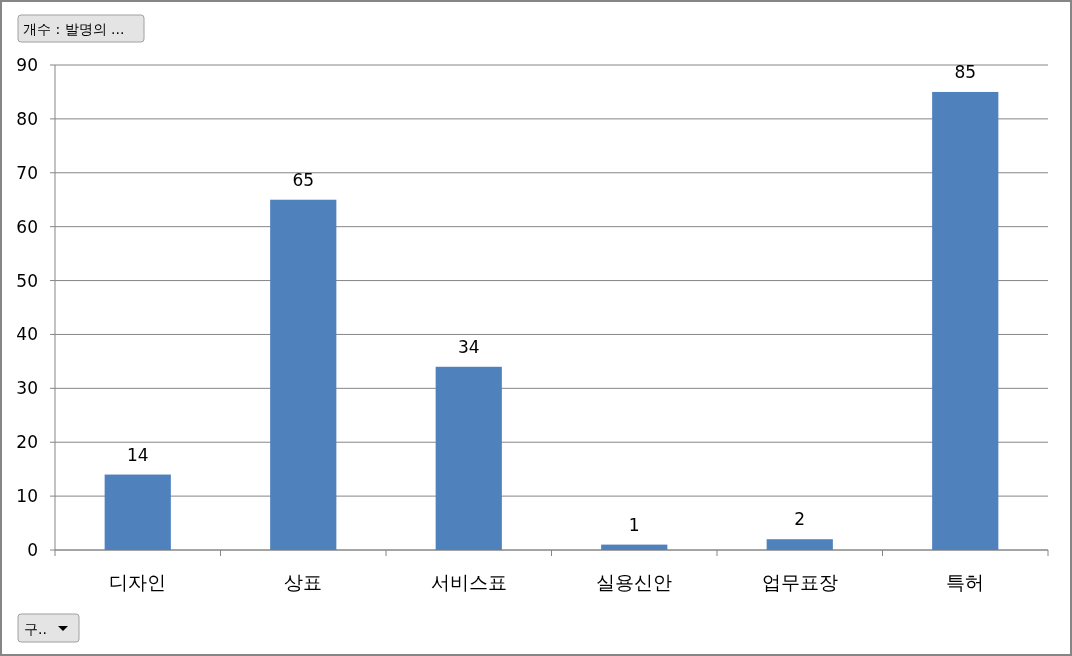 The height and width of the screenshot is (656, 1072). I want to click on x-tick-label: 업무표장, so click(799, 582).